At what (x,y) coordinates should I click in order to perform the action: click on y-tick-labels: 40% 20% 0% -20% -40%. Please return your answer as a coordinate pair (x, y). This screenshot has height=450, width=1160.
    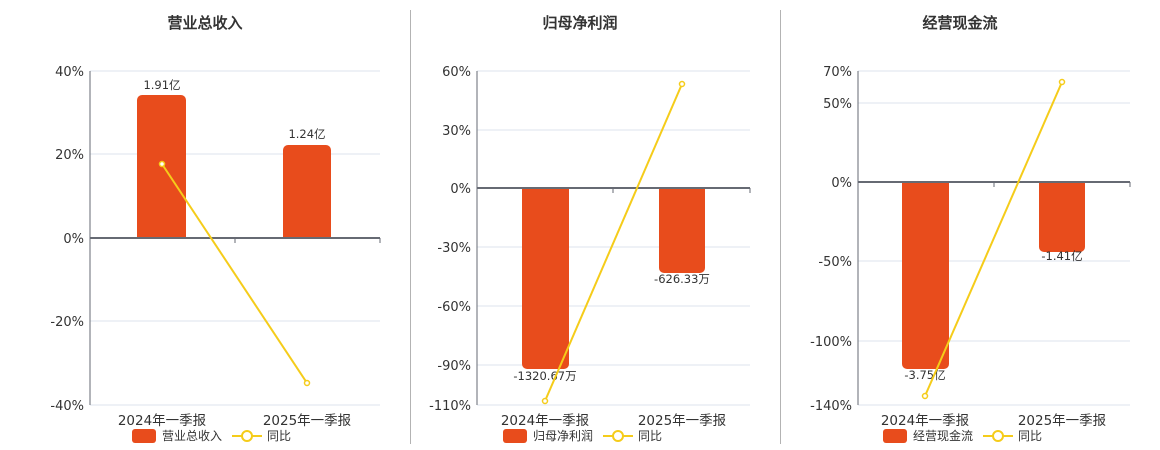
    Looking at the image, I should click on (67, 239).